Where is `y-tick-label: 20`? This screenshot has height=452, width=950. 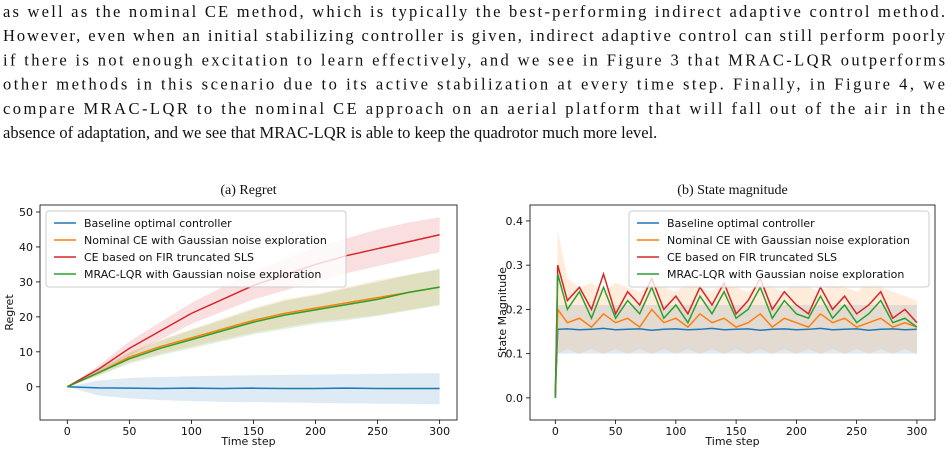 y-tick-label: 20 is located at coordinates (26, 317).